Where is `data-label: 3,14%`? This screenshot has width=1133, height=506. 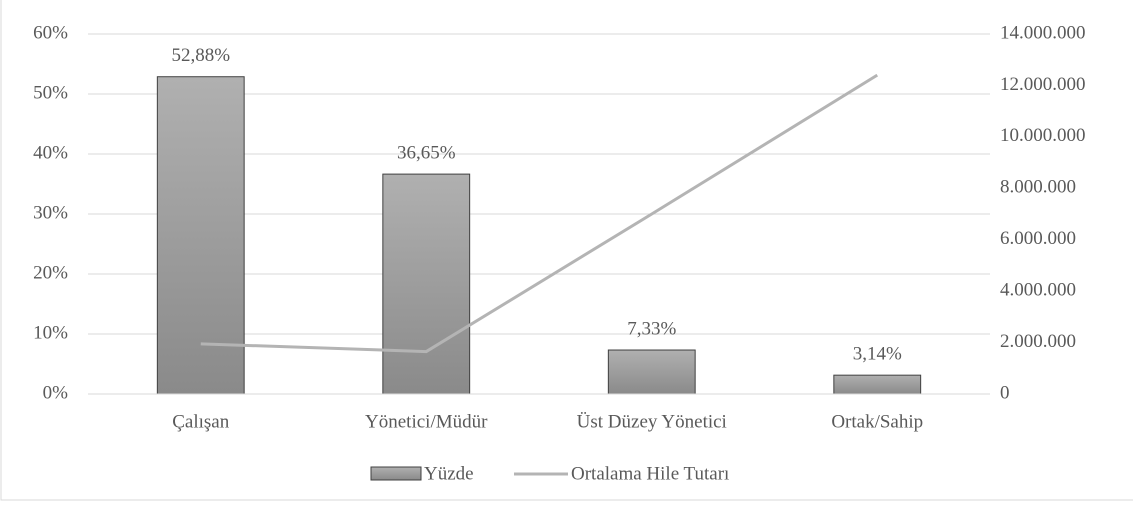
data-label: 3,14% is located at coordinates (877, 354).